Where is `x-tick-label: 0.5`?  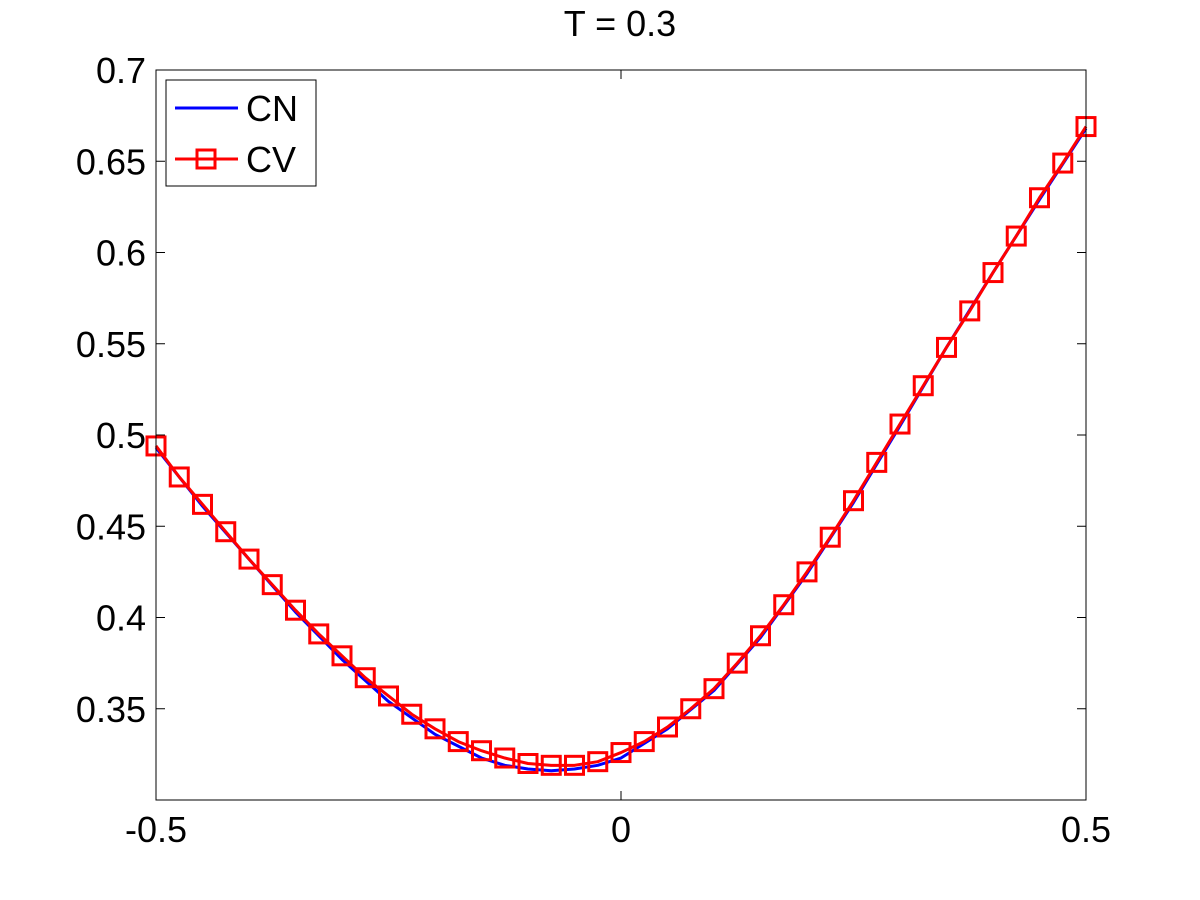
x-tick-label: 0.5 is located at coordinates (1086, 829).